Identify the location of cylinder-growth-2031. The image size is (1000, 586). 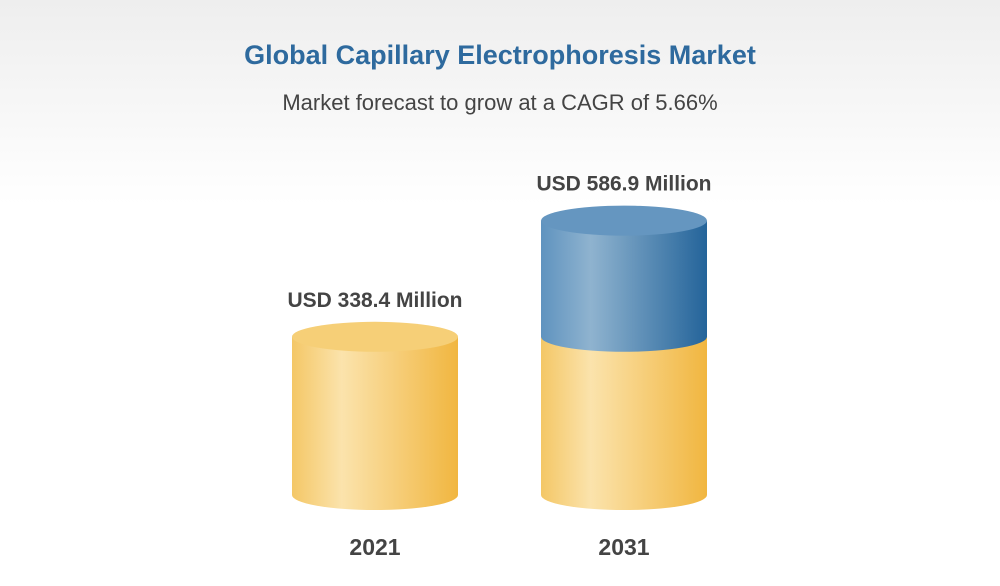
(624, 286).